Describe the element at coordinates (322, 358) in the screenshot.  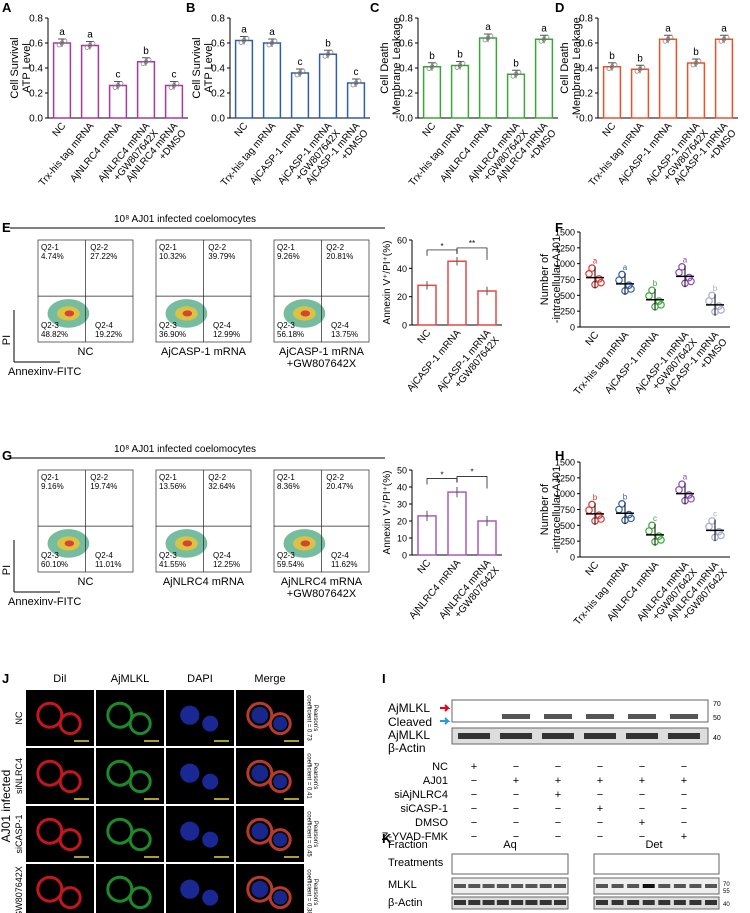
I see `flow-plot-label: AjCASP-1 mRNA +GW807642X` at that location.